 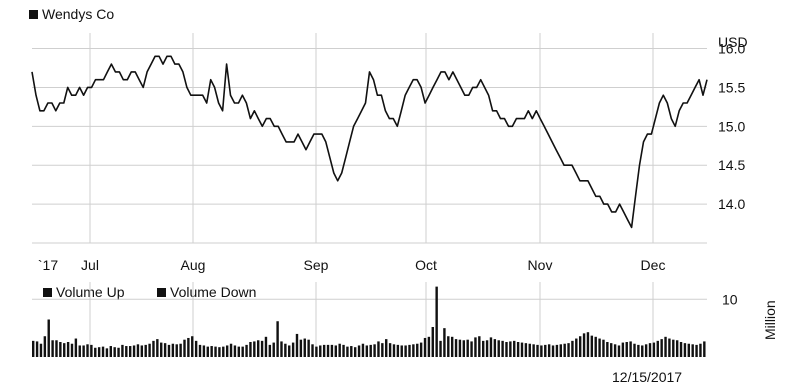 What do you see at coordinates (33, 14) in the screenshot?
I see `price-legend-swatch` at bounding box center [33, 14].